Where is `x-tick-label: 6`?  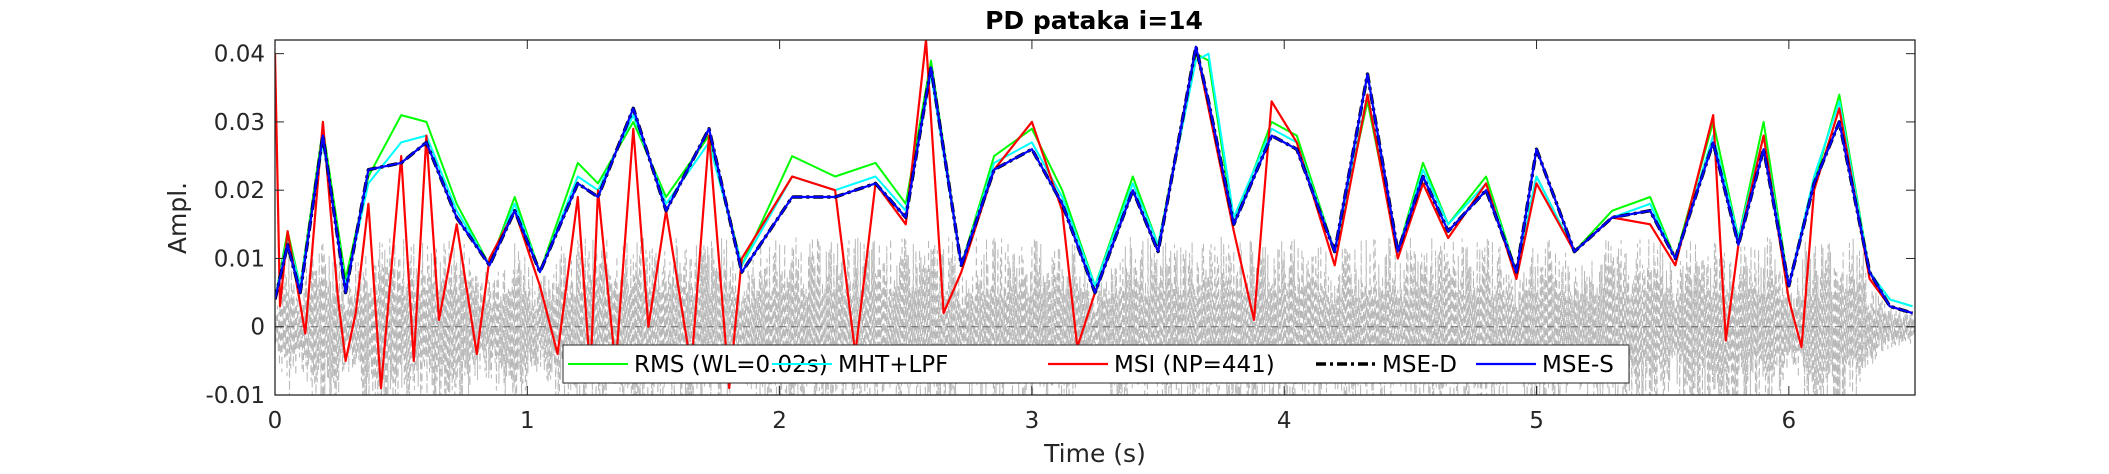 x-tick-label: 6 is located at coordinates (1789, 421).